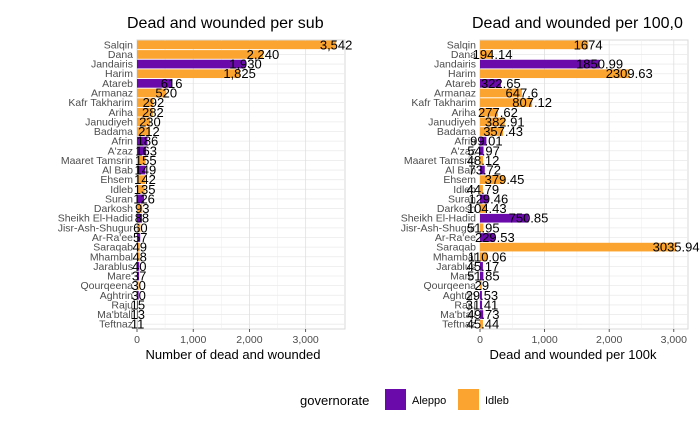 Image resolution: width=700 pixels, height=437 pixels. I want to click on bar-value-label: 194.14, so click(493, 54).